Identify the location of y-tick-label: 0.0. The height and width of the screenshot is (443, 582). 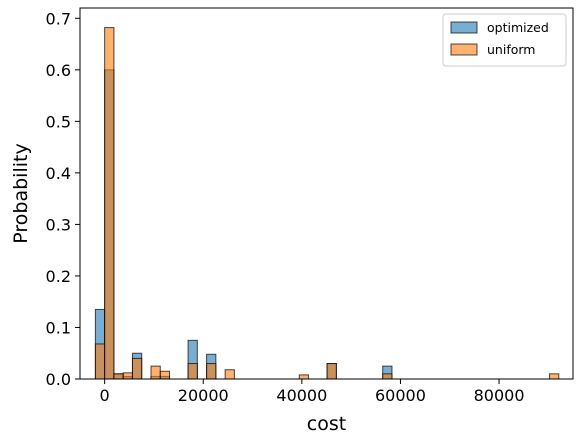
(58, 379).